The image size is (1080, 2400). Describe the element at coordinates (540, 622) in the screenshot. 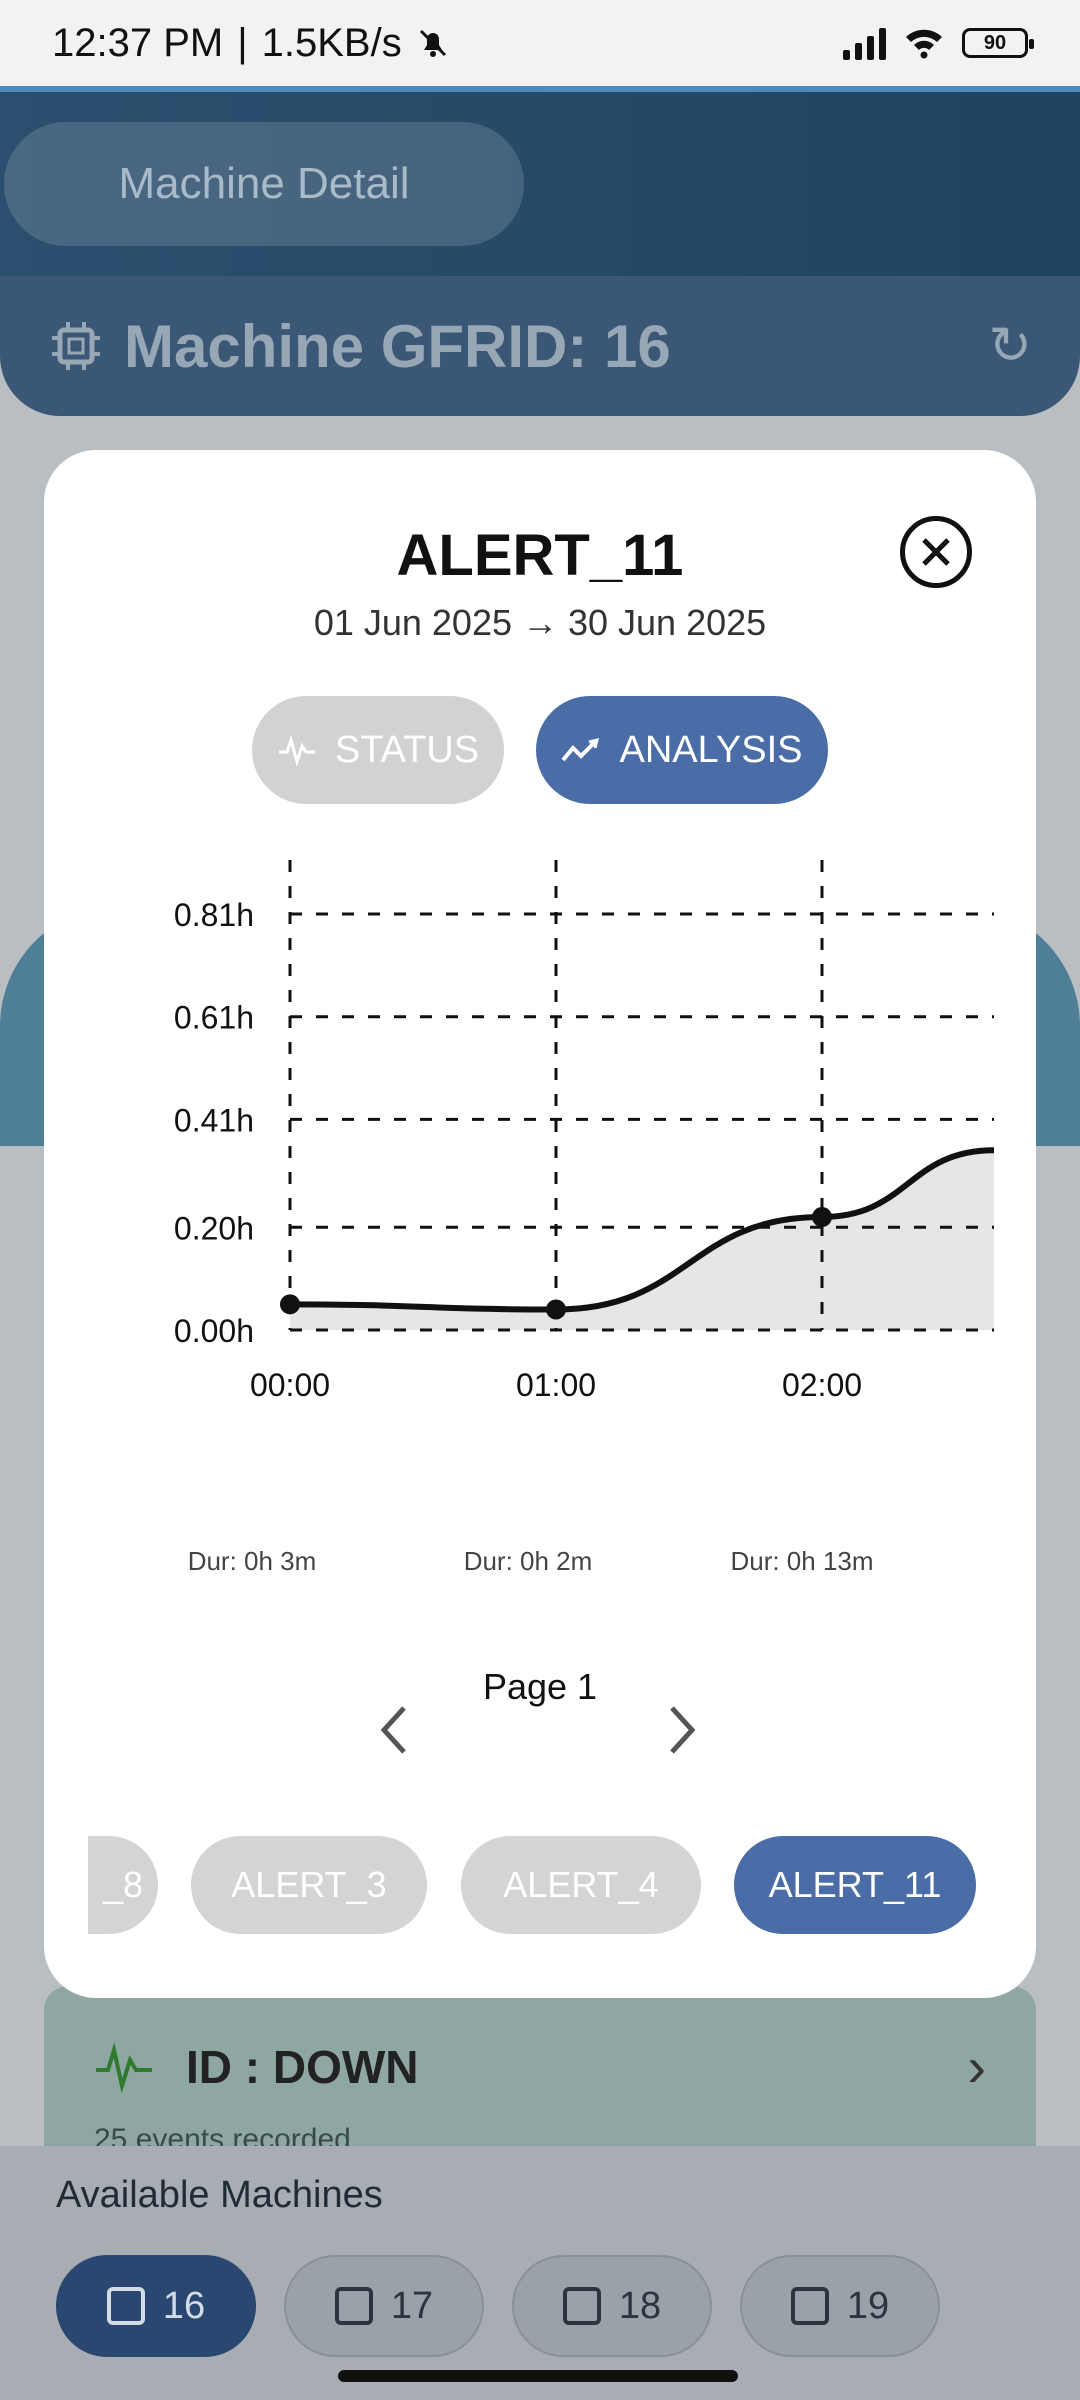

I see `date-range: 01 Jun 2025 → 30 Jun 2025` at that location.